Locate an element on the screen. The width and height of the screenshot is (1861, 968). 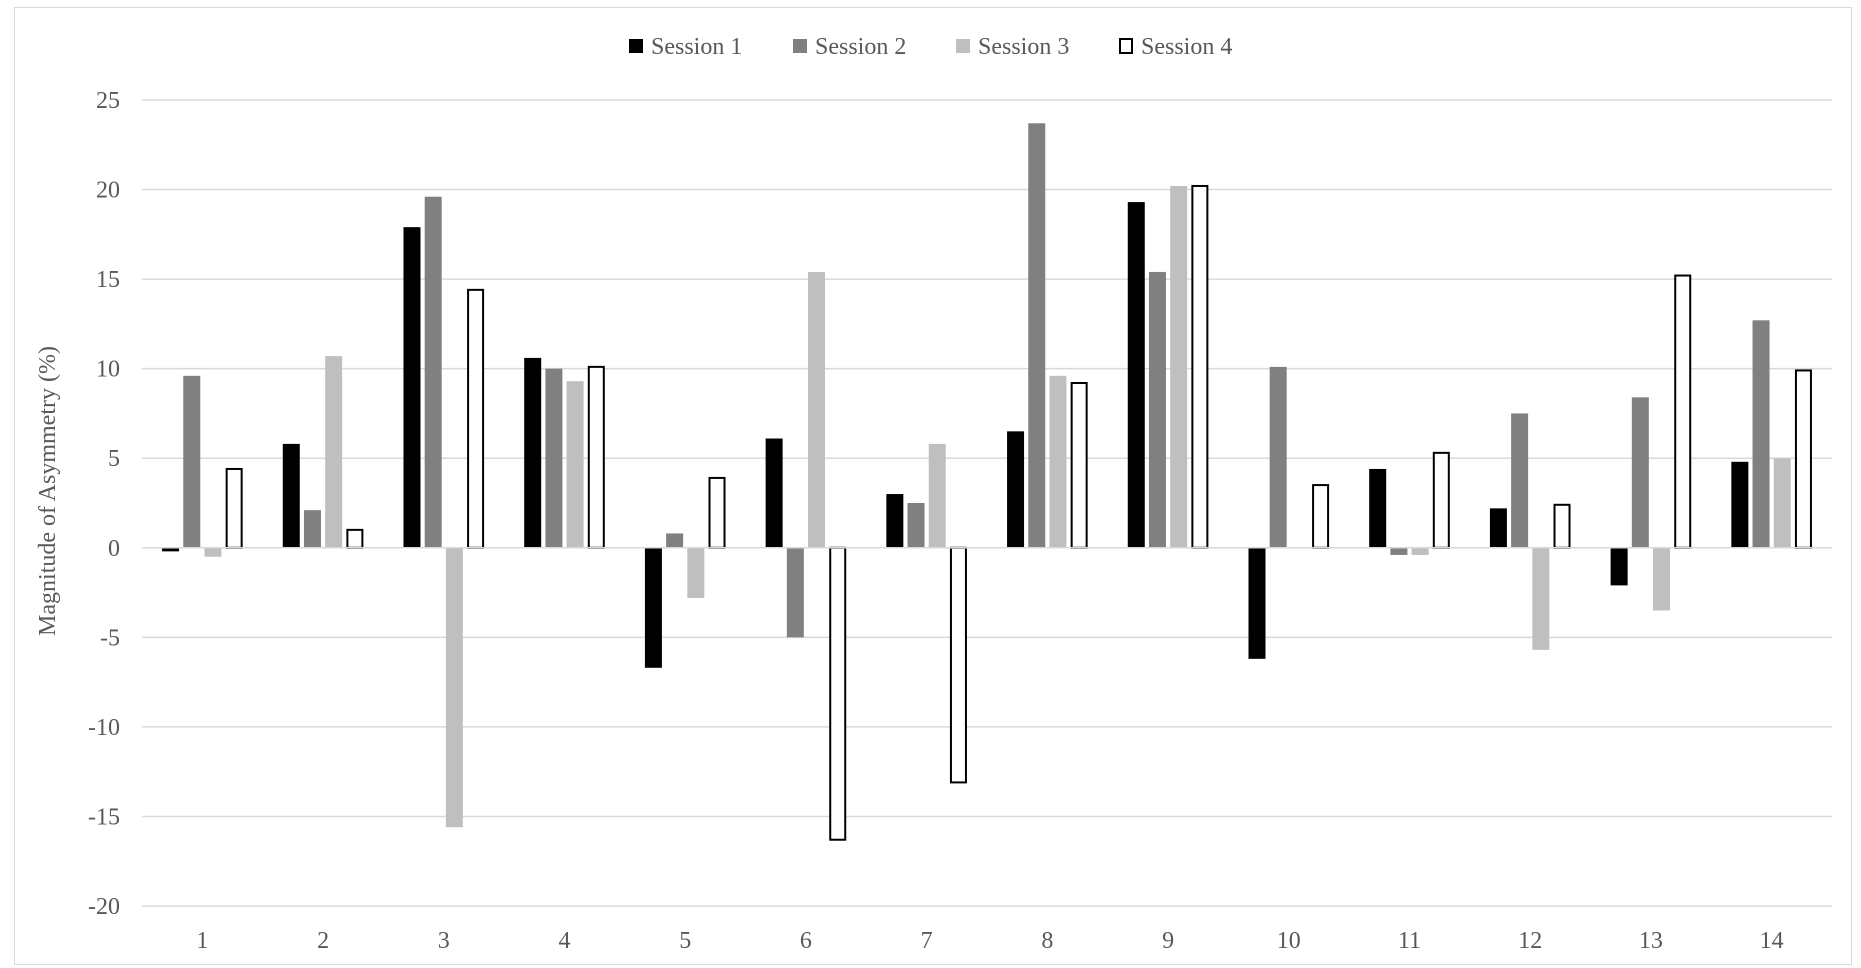
x-tick-label: 9 is located at coordinates (1168, 941).